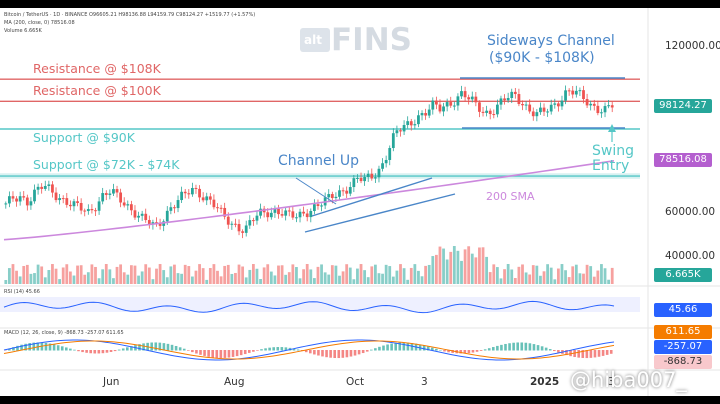 This screenshot has height=404, width=720. What do you see at coordinates (315, 40) in the screenshot?
I see `altfins-logo-box: alt` at bounding box center [315, 40].